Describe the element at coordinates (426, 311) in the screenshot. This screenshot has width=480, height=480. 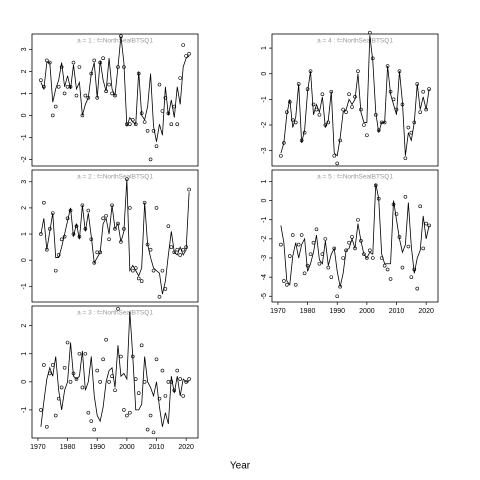
I see `x-tick-label: 2020` at that location.